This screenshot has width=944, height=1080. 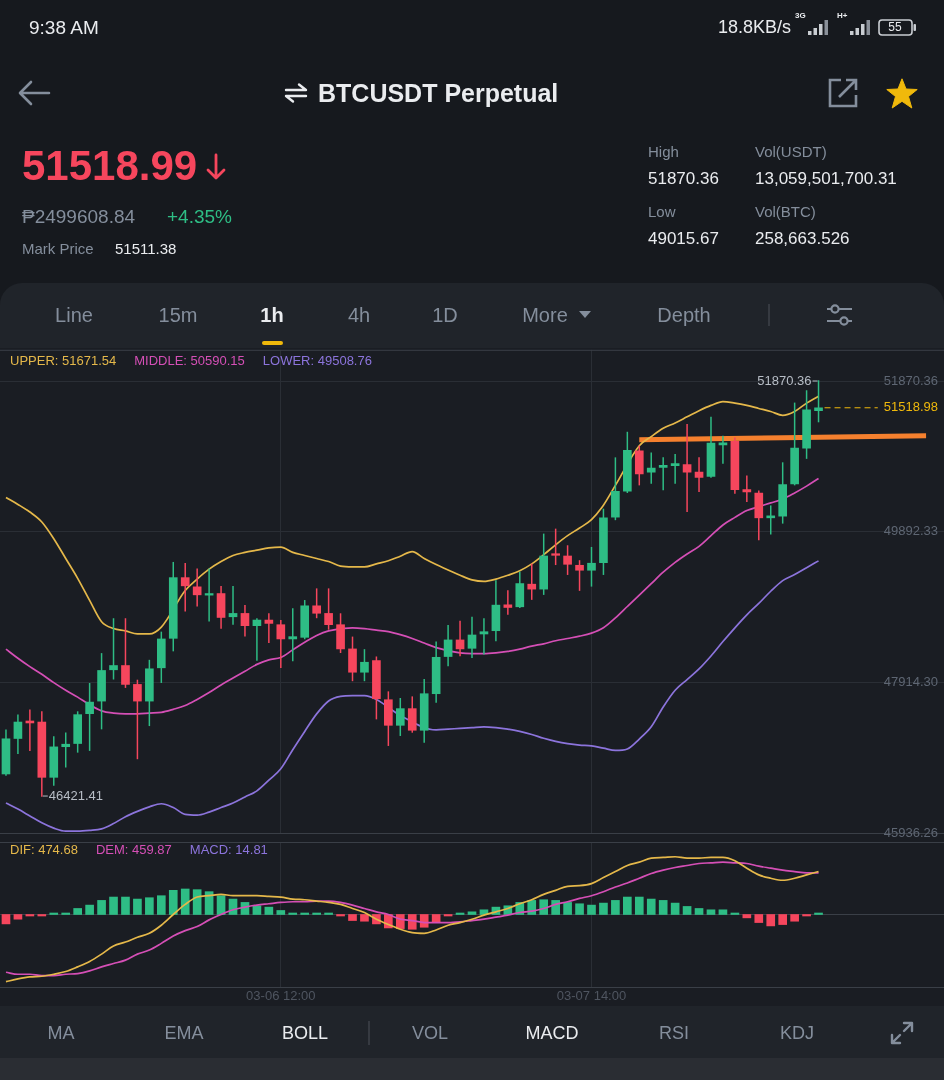 I want to click on text: 13,059,501,700.31, so click(x=826, y=178).